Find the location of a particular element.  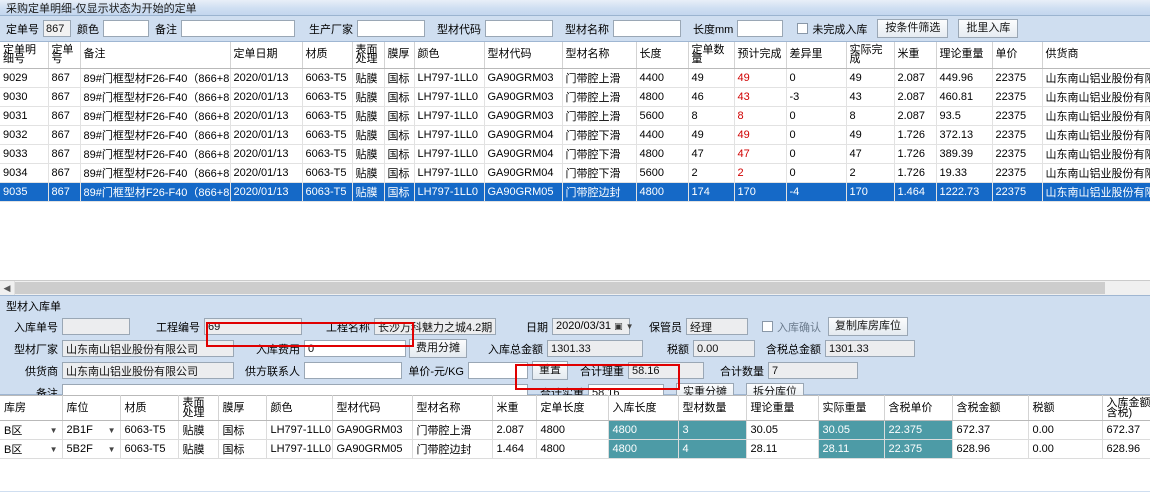

botgrid-col-header: 实际重量 is located at coordinates (851, 408).